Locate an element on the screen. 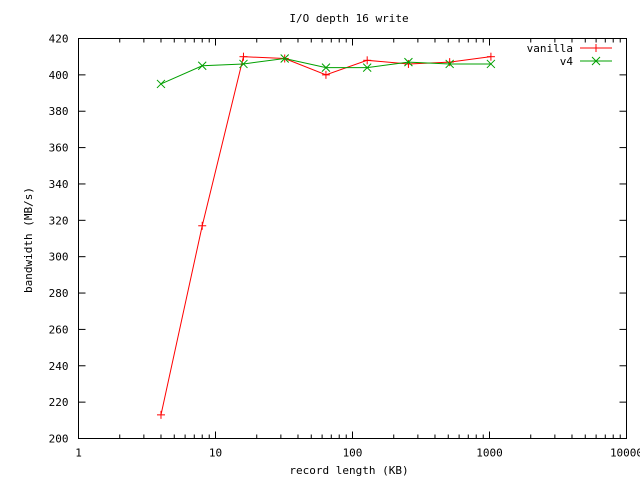  y-tick-label: 240 is located at coordinates (59, 366).